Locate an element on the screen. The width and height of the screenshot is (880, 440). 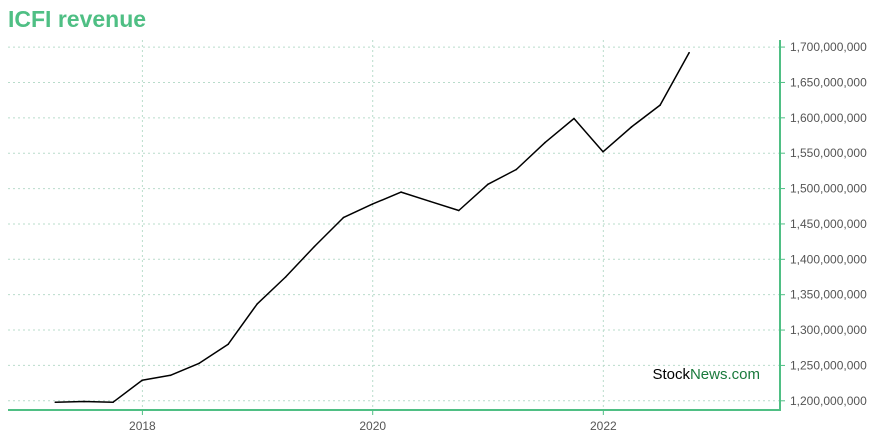
stocknews-watermark: StockNews.com is located at coordinates (706, 374).